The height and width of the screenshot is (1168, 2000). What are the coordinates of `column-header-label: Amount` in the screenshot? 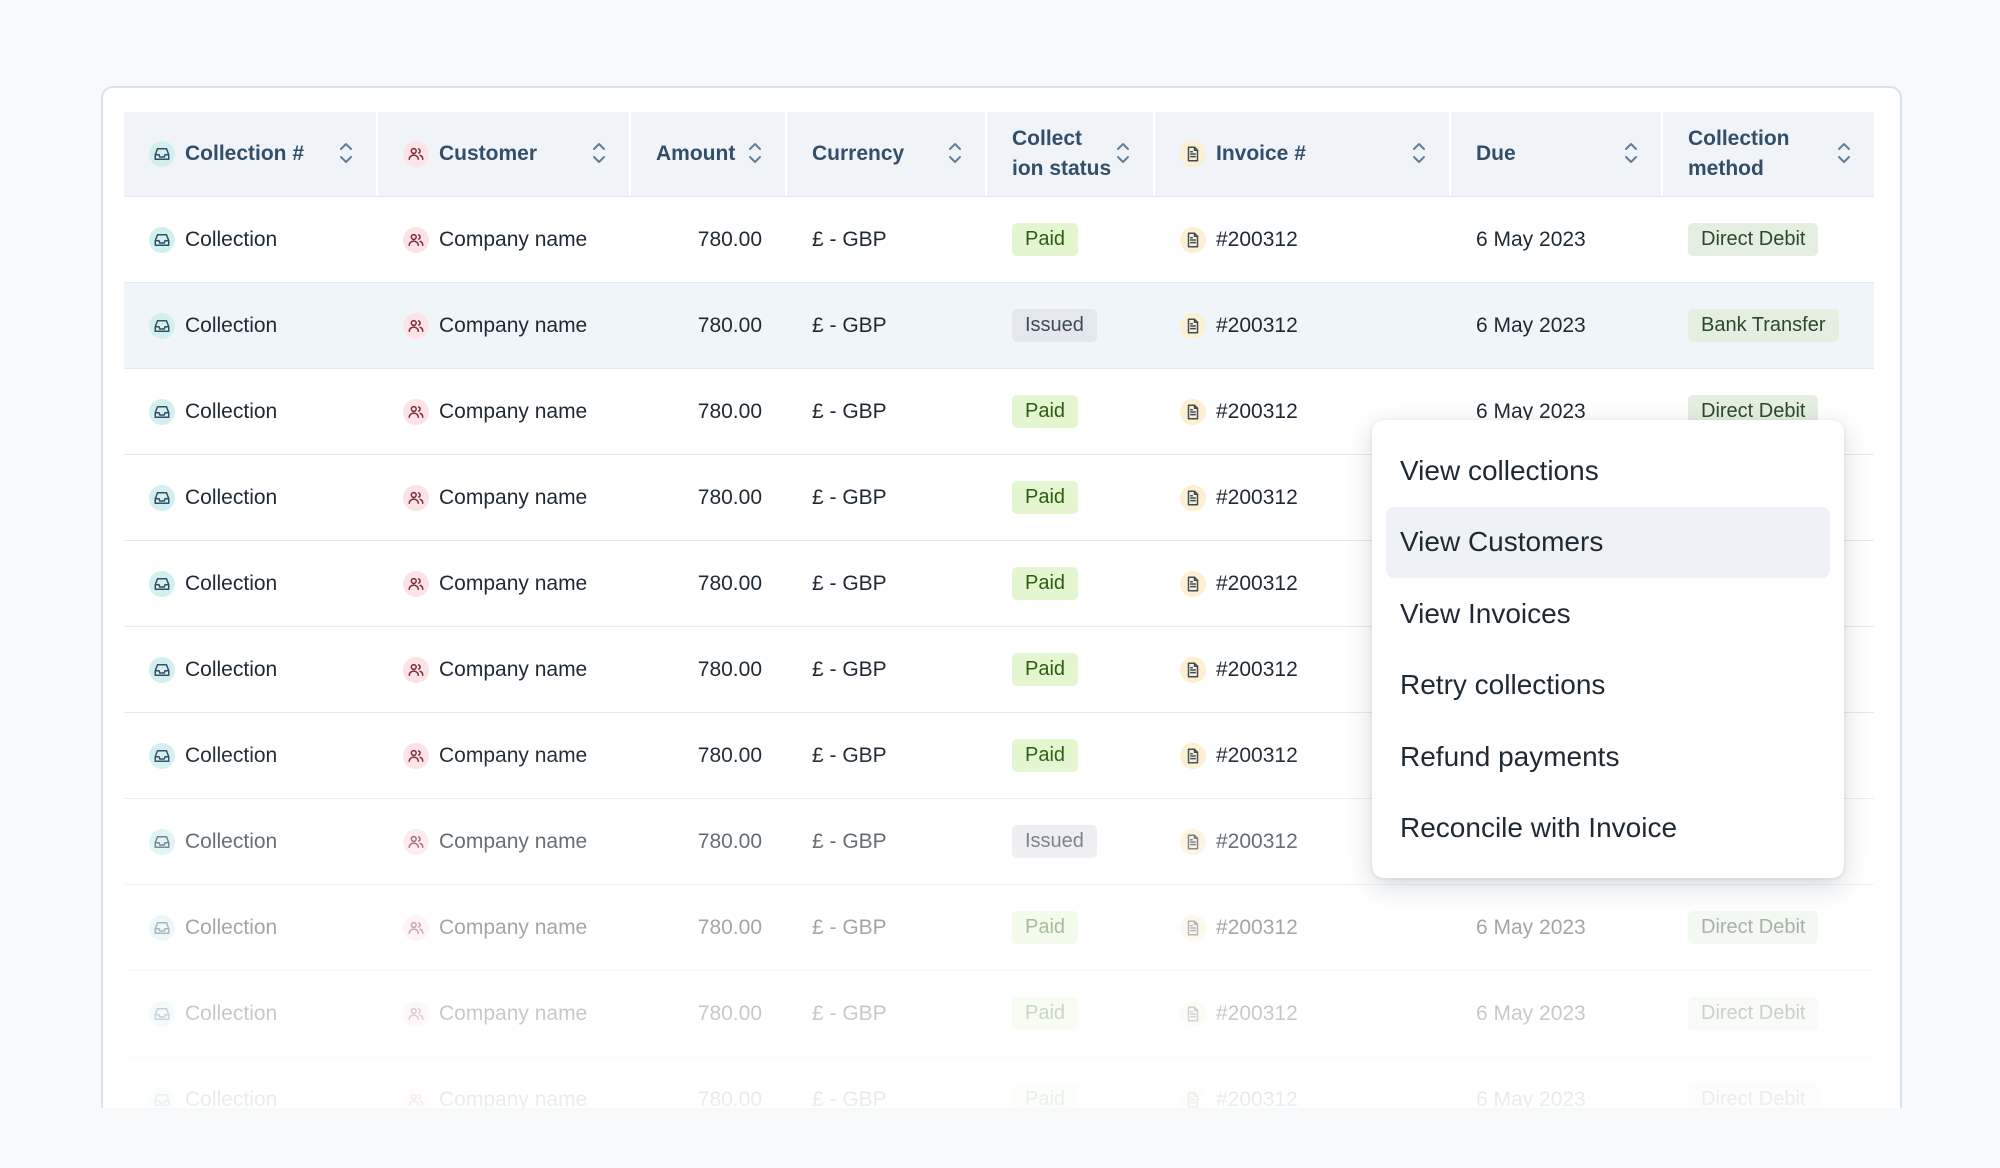 It's located at (696, 153).